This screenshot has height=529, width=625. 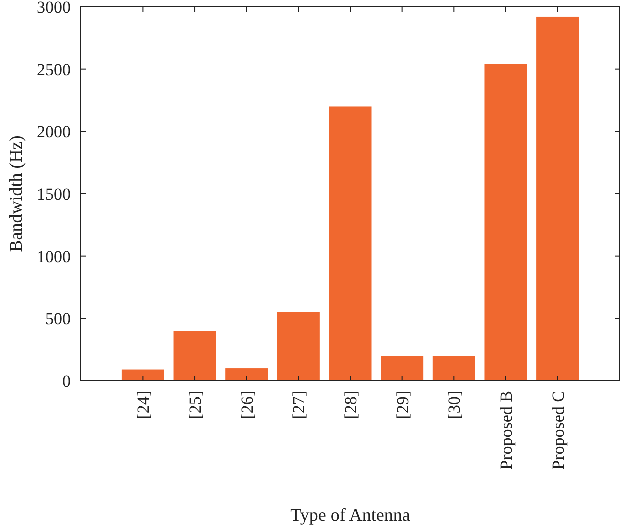 I want to click on y-tick-label: 1500, so click(x=54, y=194).